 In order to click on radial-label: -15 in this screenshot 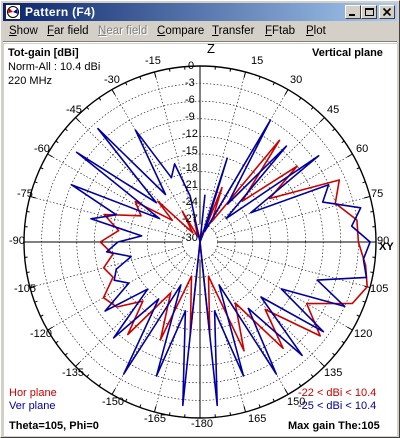, I will do `click(190, 151)`.